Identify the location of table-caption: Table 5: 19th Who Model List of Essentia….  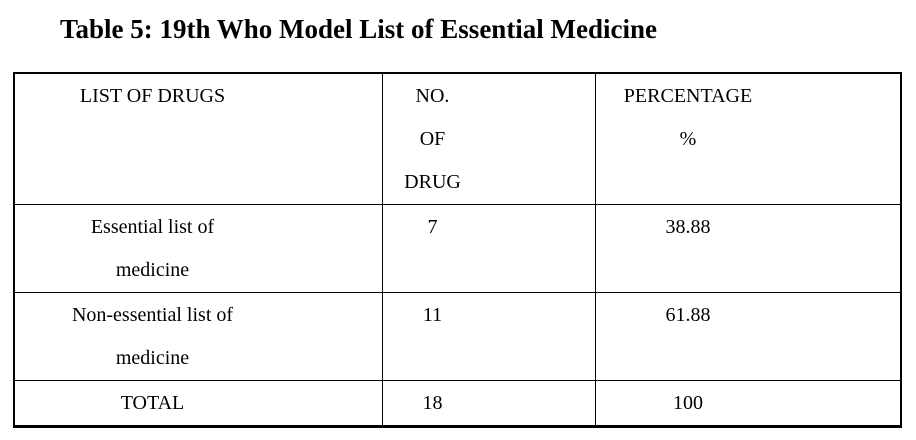
(359, 29).